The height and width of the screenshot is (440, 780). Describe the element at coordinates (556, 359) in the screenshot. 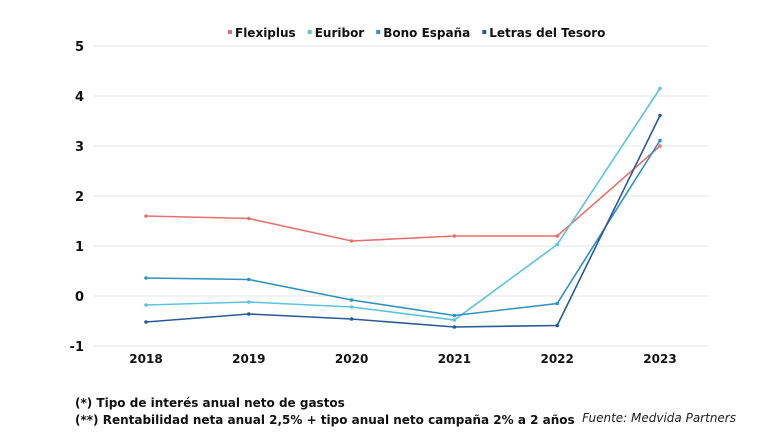

I see `x-tick-label: 2022` at that location.